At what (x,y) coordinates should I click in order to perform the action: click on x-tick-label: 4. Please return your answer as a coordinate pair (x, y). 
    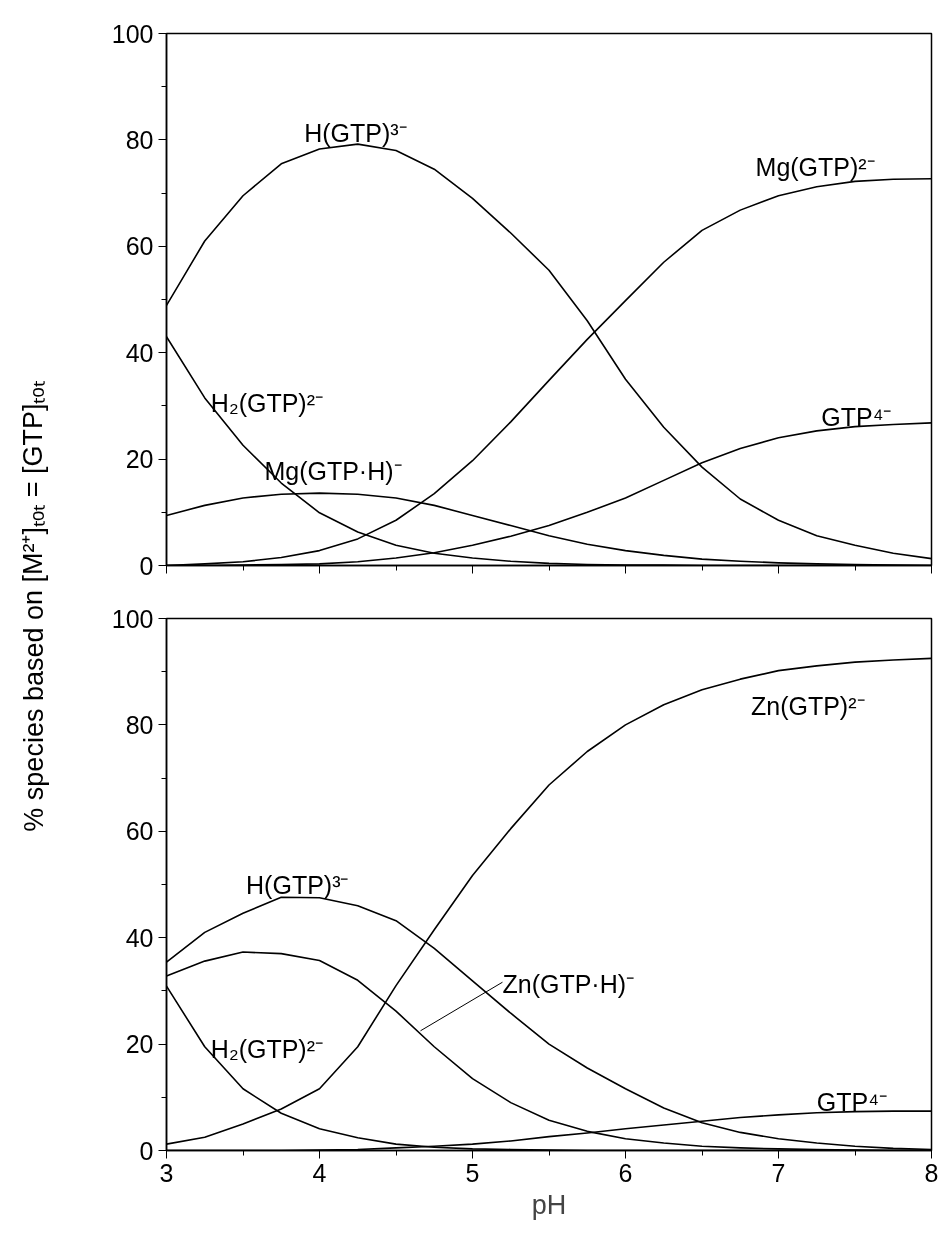
    Looking at the image, I should click on (319, 1172).